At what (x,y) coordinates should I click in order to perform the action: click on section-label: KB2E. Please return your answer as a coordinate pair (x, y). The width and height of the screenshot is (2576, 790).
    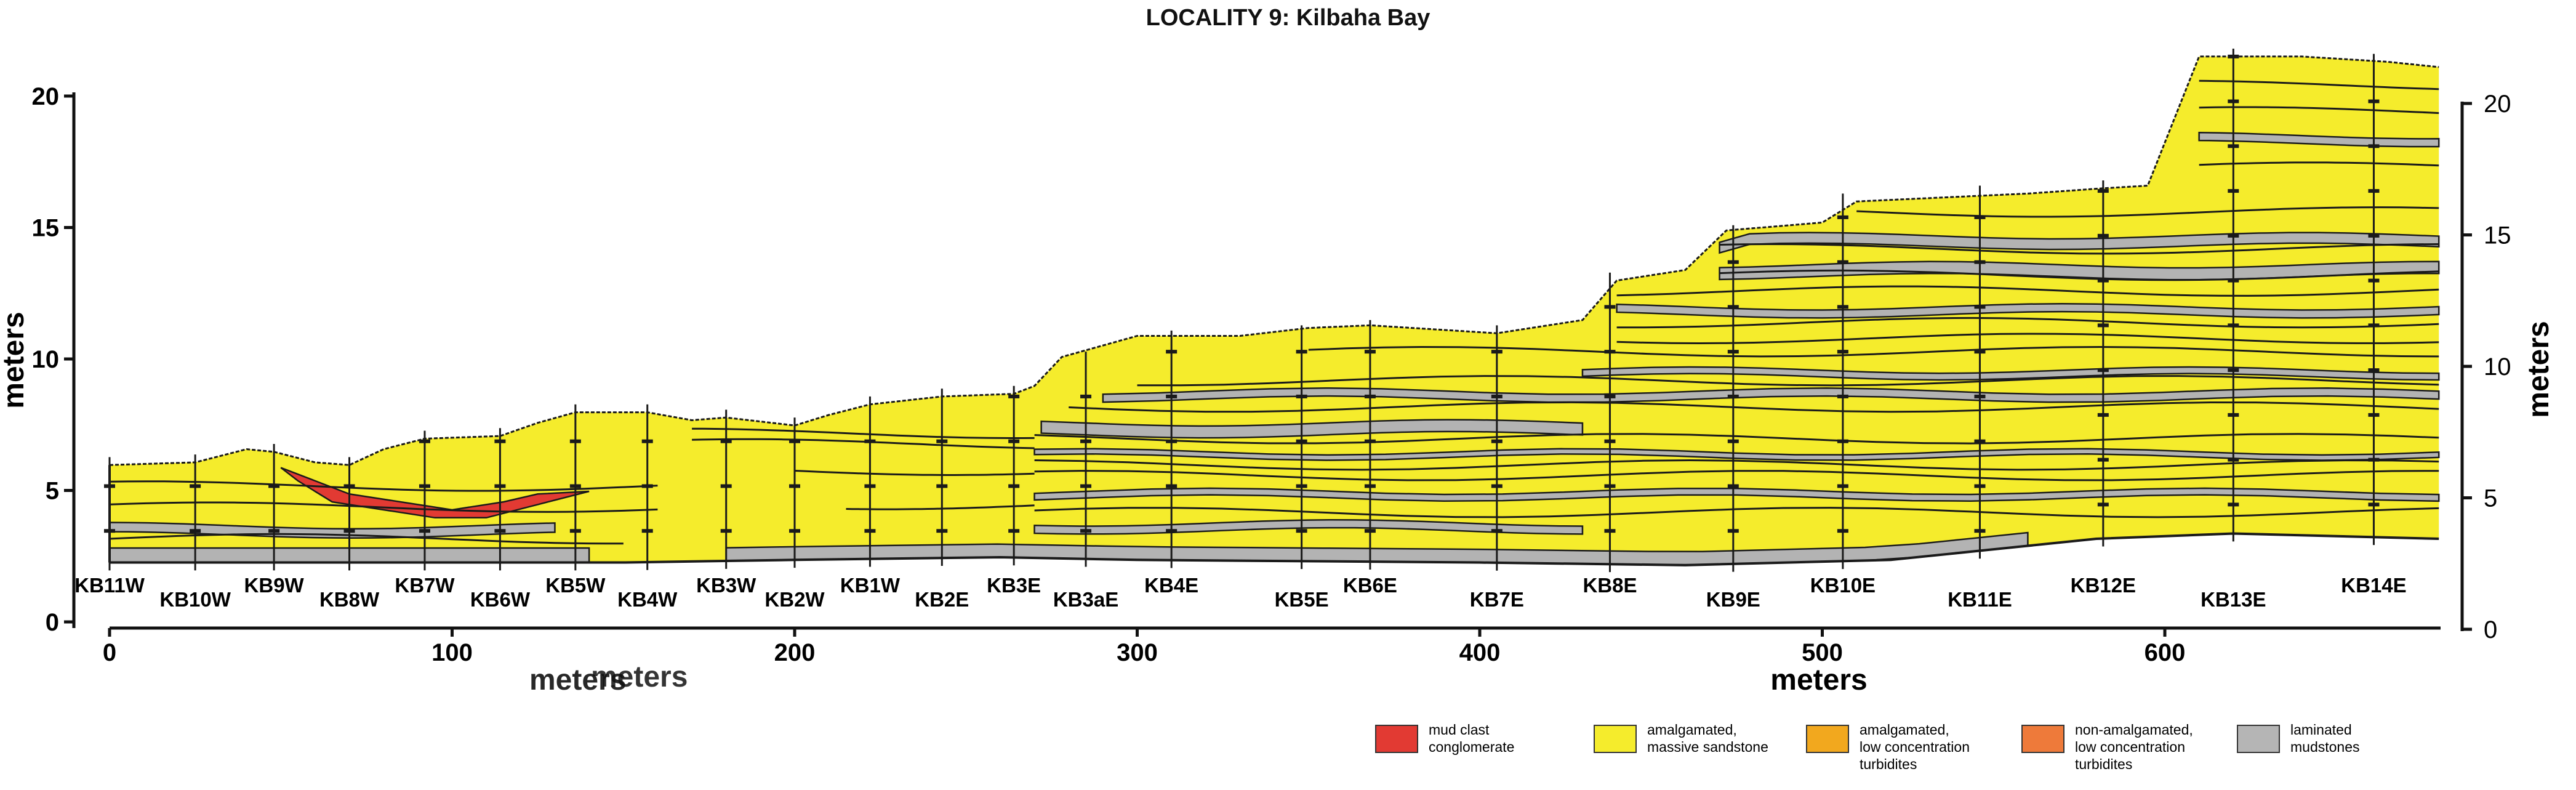
    Looking at the image, I should click on (942, 599).